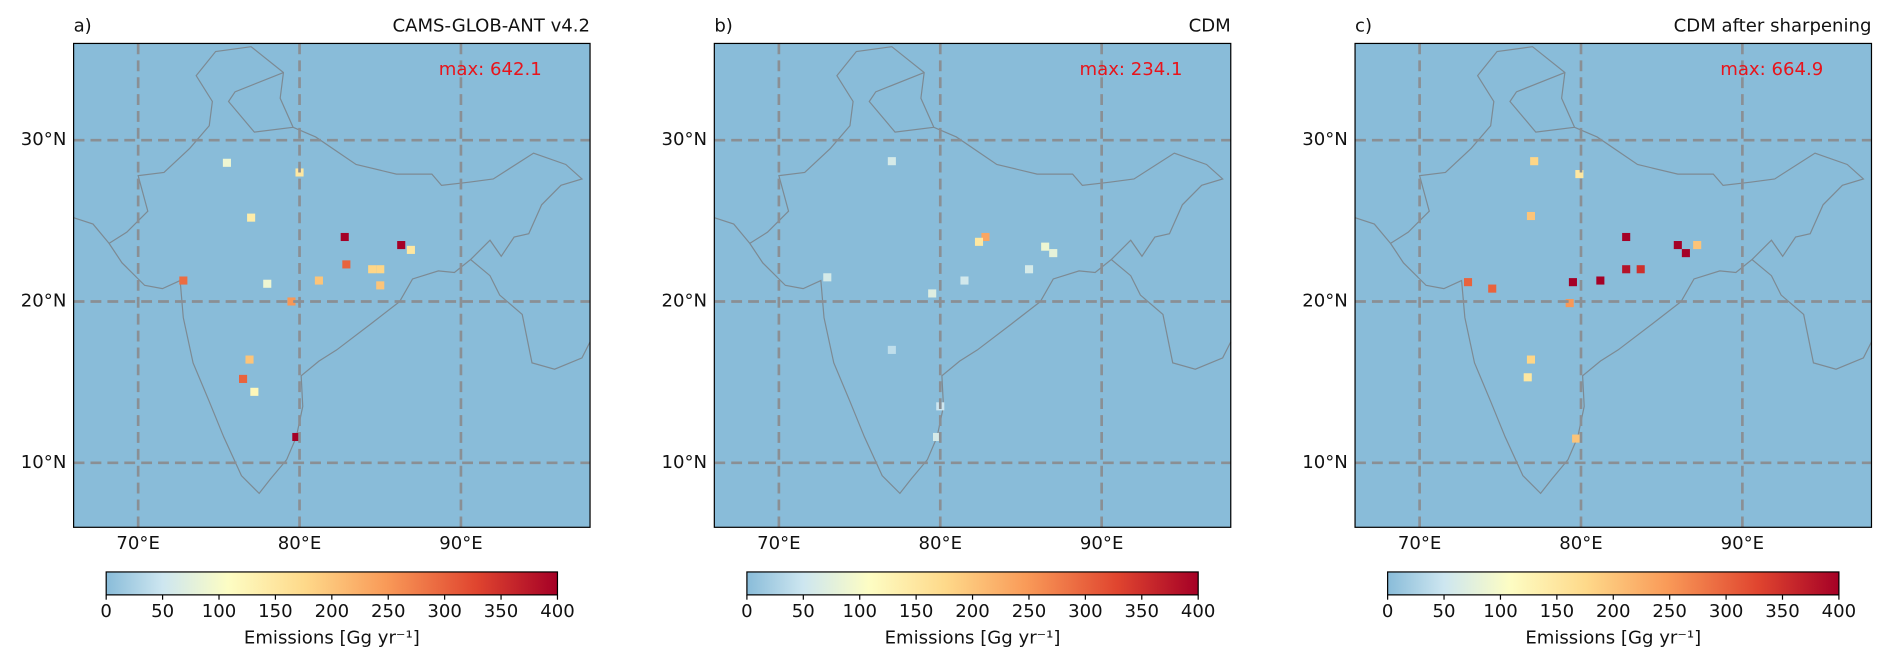  I want to click on panel-title: CAMS-GLOB-ANT v4.2, so click(491, 26).